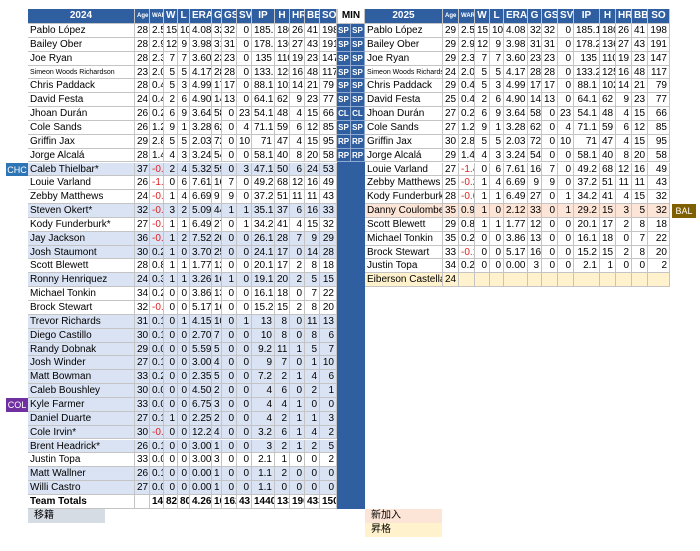 Image resolution: width=700 pixels, height=551 pixels. I want to click on stat-cell: -0.2, so click(157, 211).